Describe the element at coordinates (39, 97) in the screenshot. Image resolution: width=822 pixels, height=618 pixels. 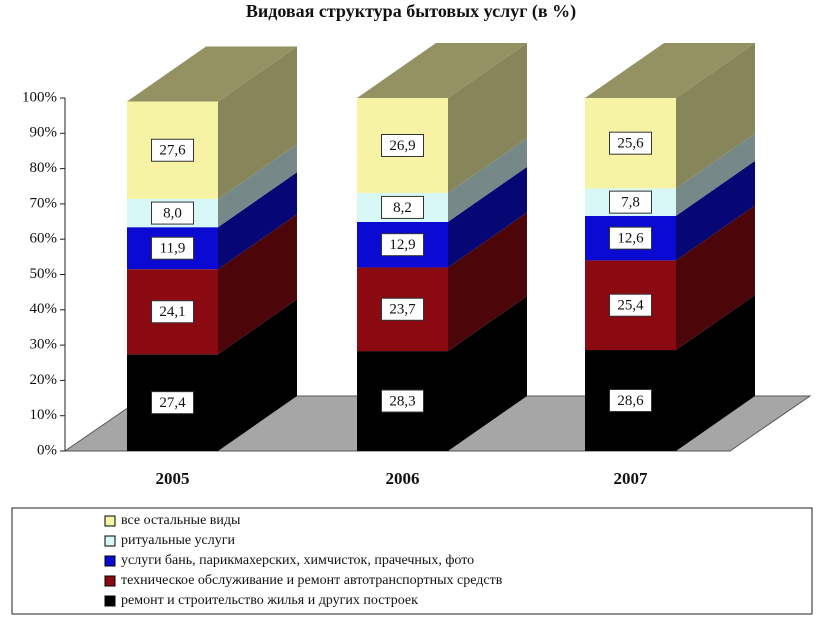
I see `y-tick-label: 100%` at that location.